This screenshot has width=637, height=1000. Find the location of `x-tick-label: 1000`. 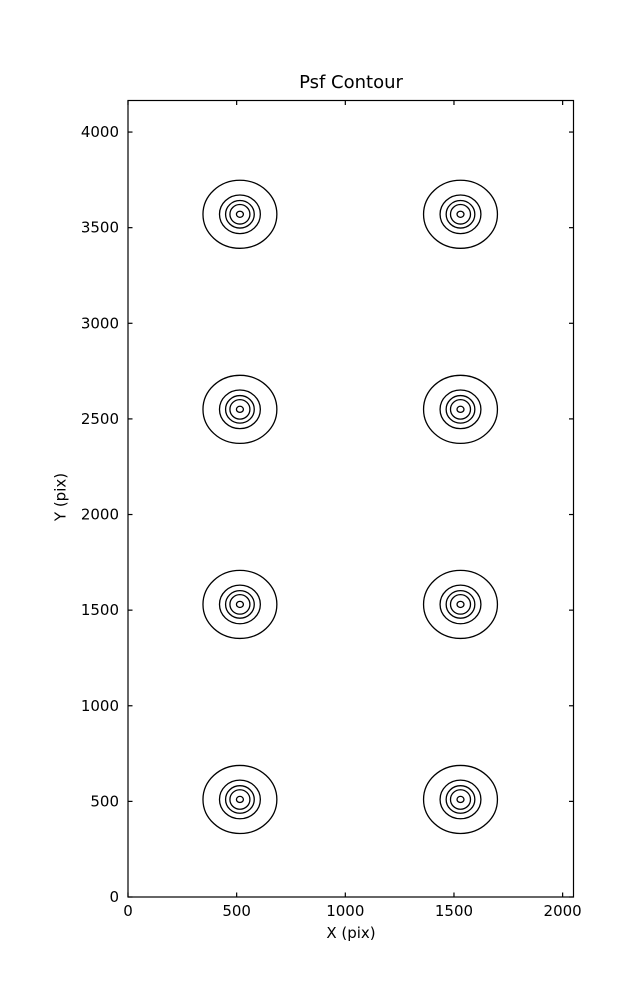

x-tick-label: 1000 is located at coordinates (345, 911).